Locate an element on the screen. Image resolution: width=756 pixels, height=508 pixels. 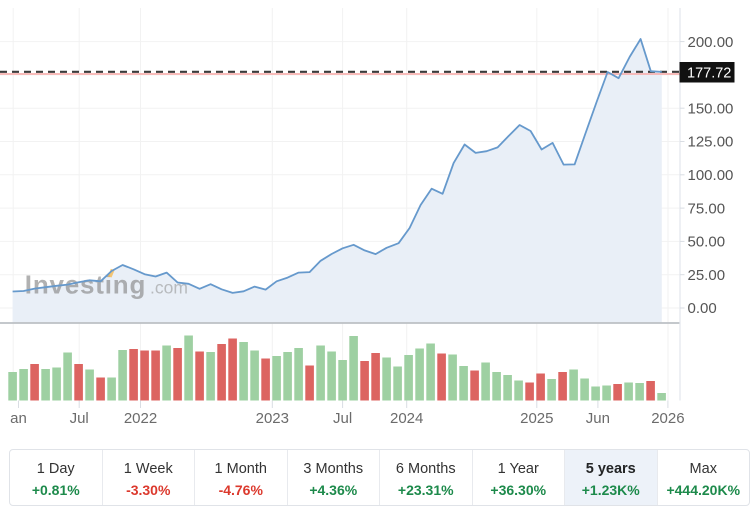
svg-text: 2024 is located at coordinates (406, 418).